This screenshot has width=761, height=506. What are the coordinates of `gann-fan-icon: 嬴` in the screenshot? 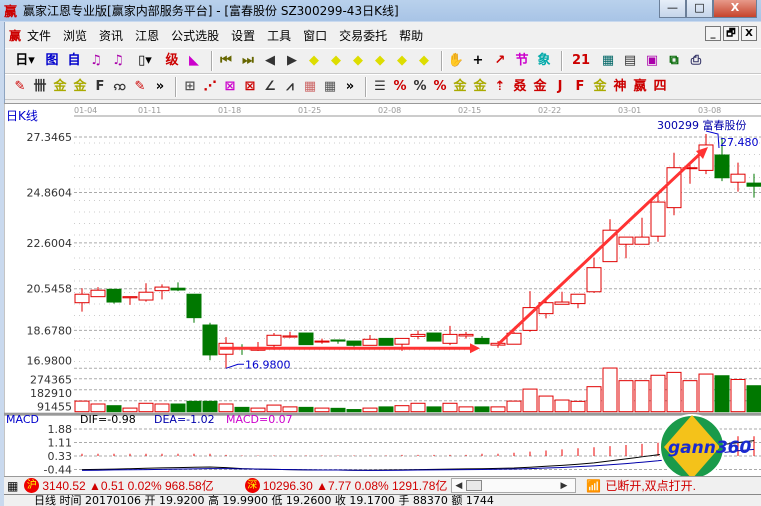 It's located at (640, 86).